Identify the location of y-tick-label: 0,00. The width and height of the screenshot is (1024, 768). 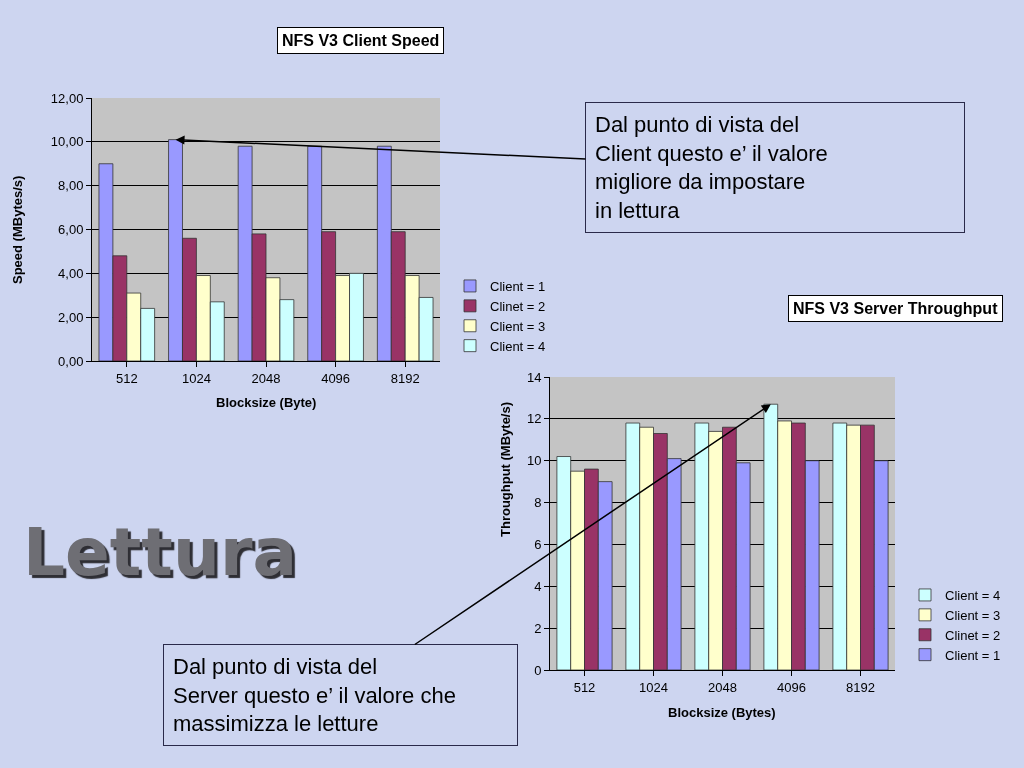
(71, 361).